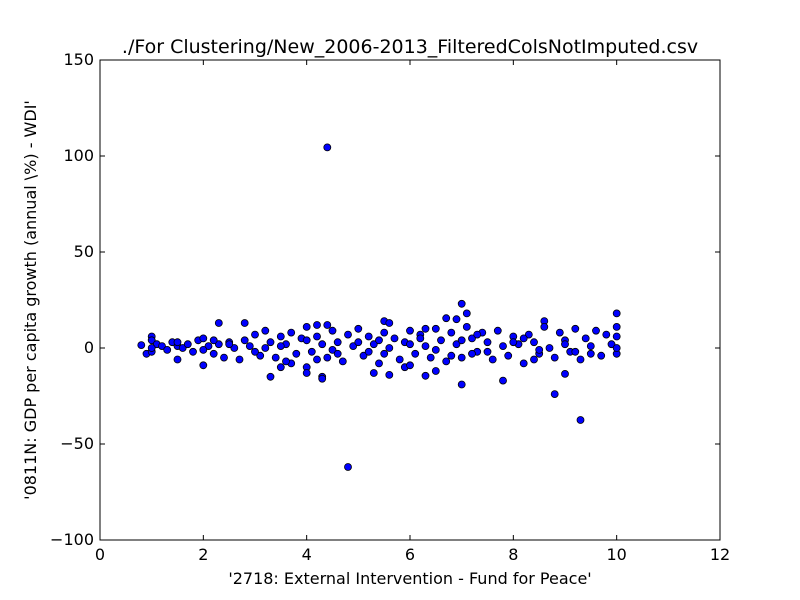 Image resolution: width=800 pixels, height=600 pixels. Describe the element at coordinates (616, 554) in the screenshot. I see `x-tick-label: 10` at that location.